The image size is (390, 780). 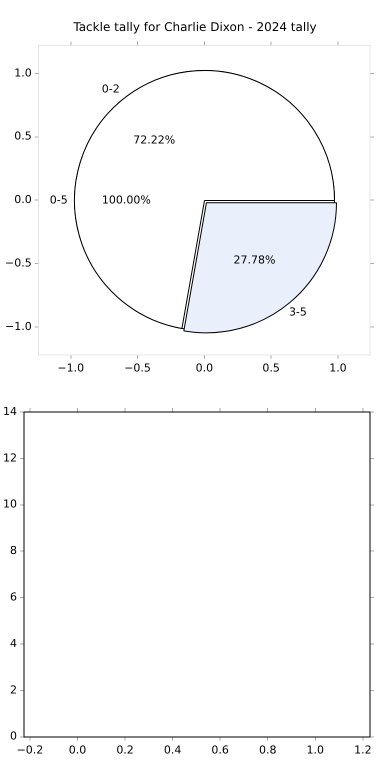 What do you see at coordinates (297, 311) in the screenshot?
I see `slice-label: 3-5` at bounding box center [297, 311].